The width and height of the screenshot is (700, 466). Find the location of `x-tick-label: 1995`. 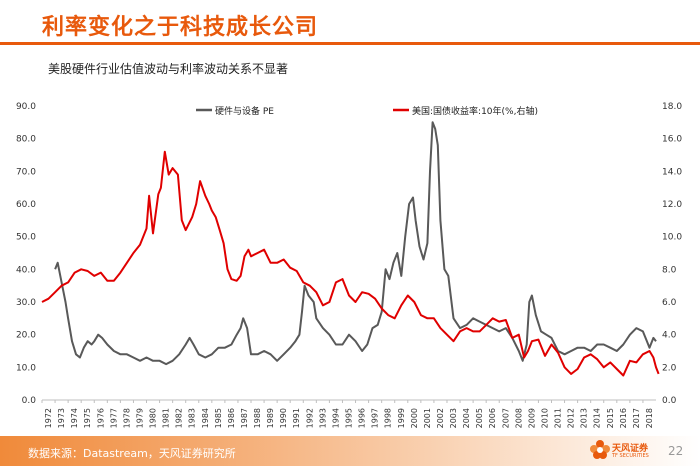

x-tick-label: 1995 is located at coordinates (349, 418).